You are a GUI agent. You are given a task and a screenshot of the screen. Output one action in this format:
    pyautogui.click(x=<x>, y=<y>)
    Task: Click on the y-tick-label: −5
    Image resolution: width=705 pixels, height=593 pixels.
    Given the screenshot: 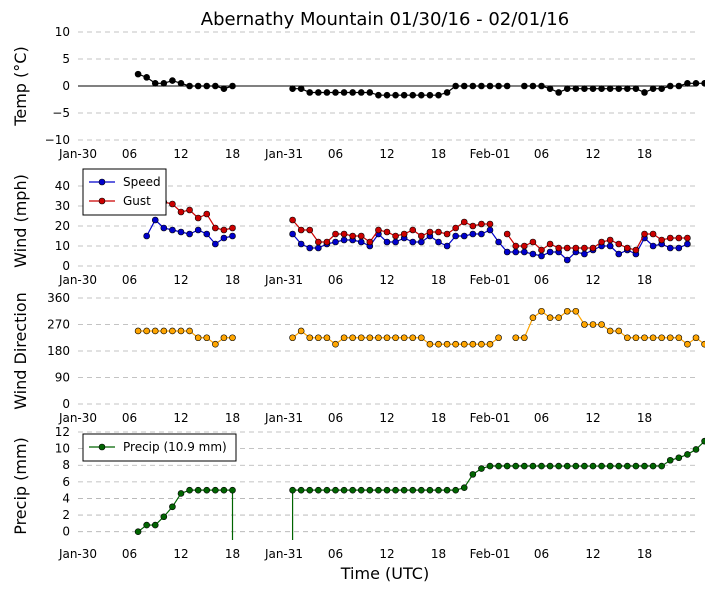 What is the action you would take?
    pyautogui.click(x=61, y=113)
    